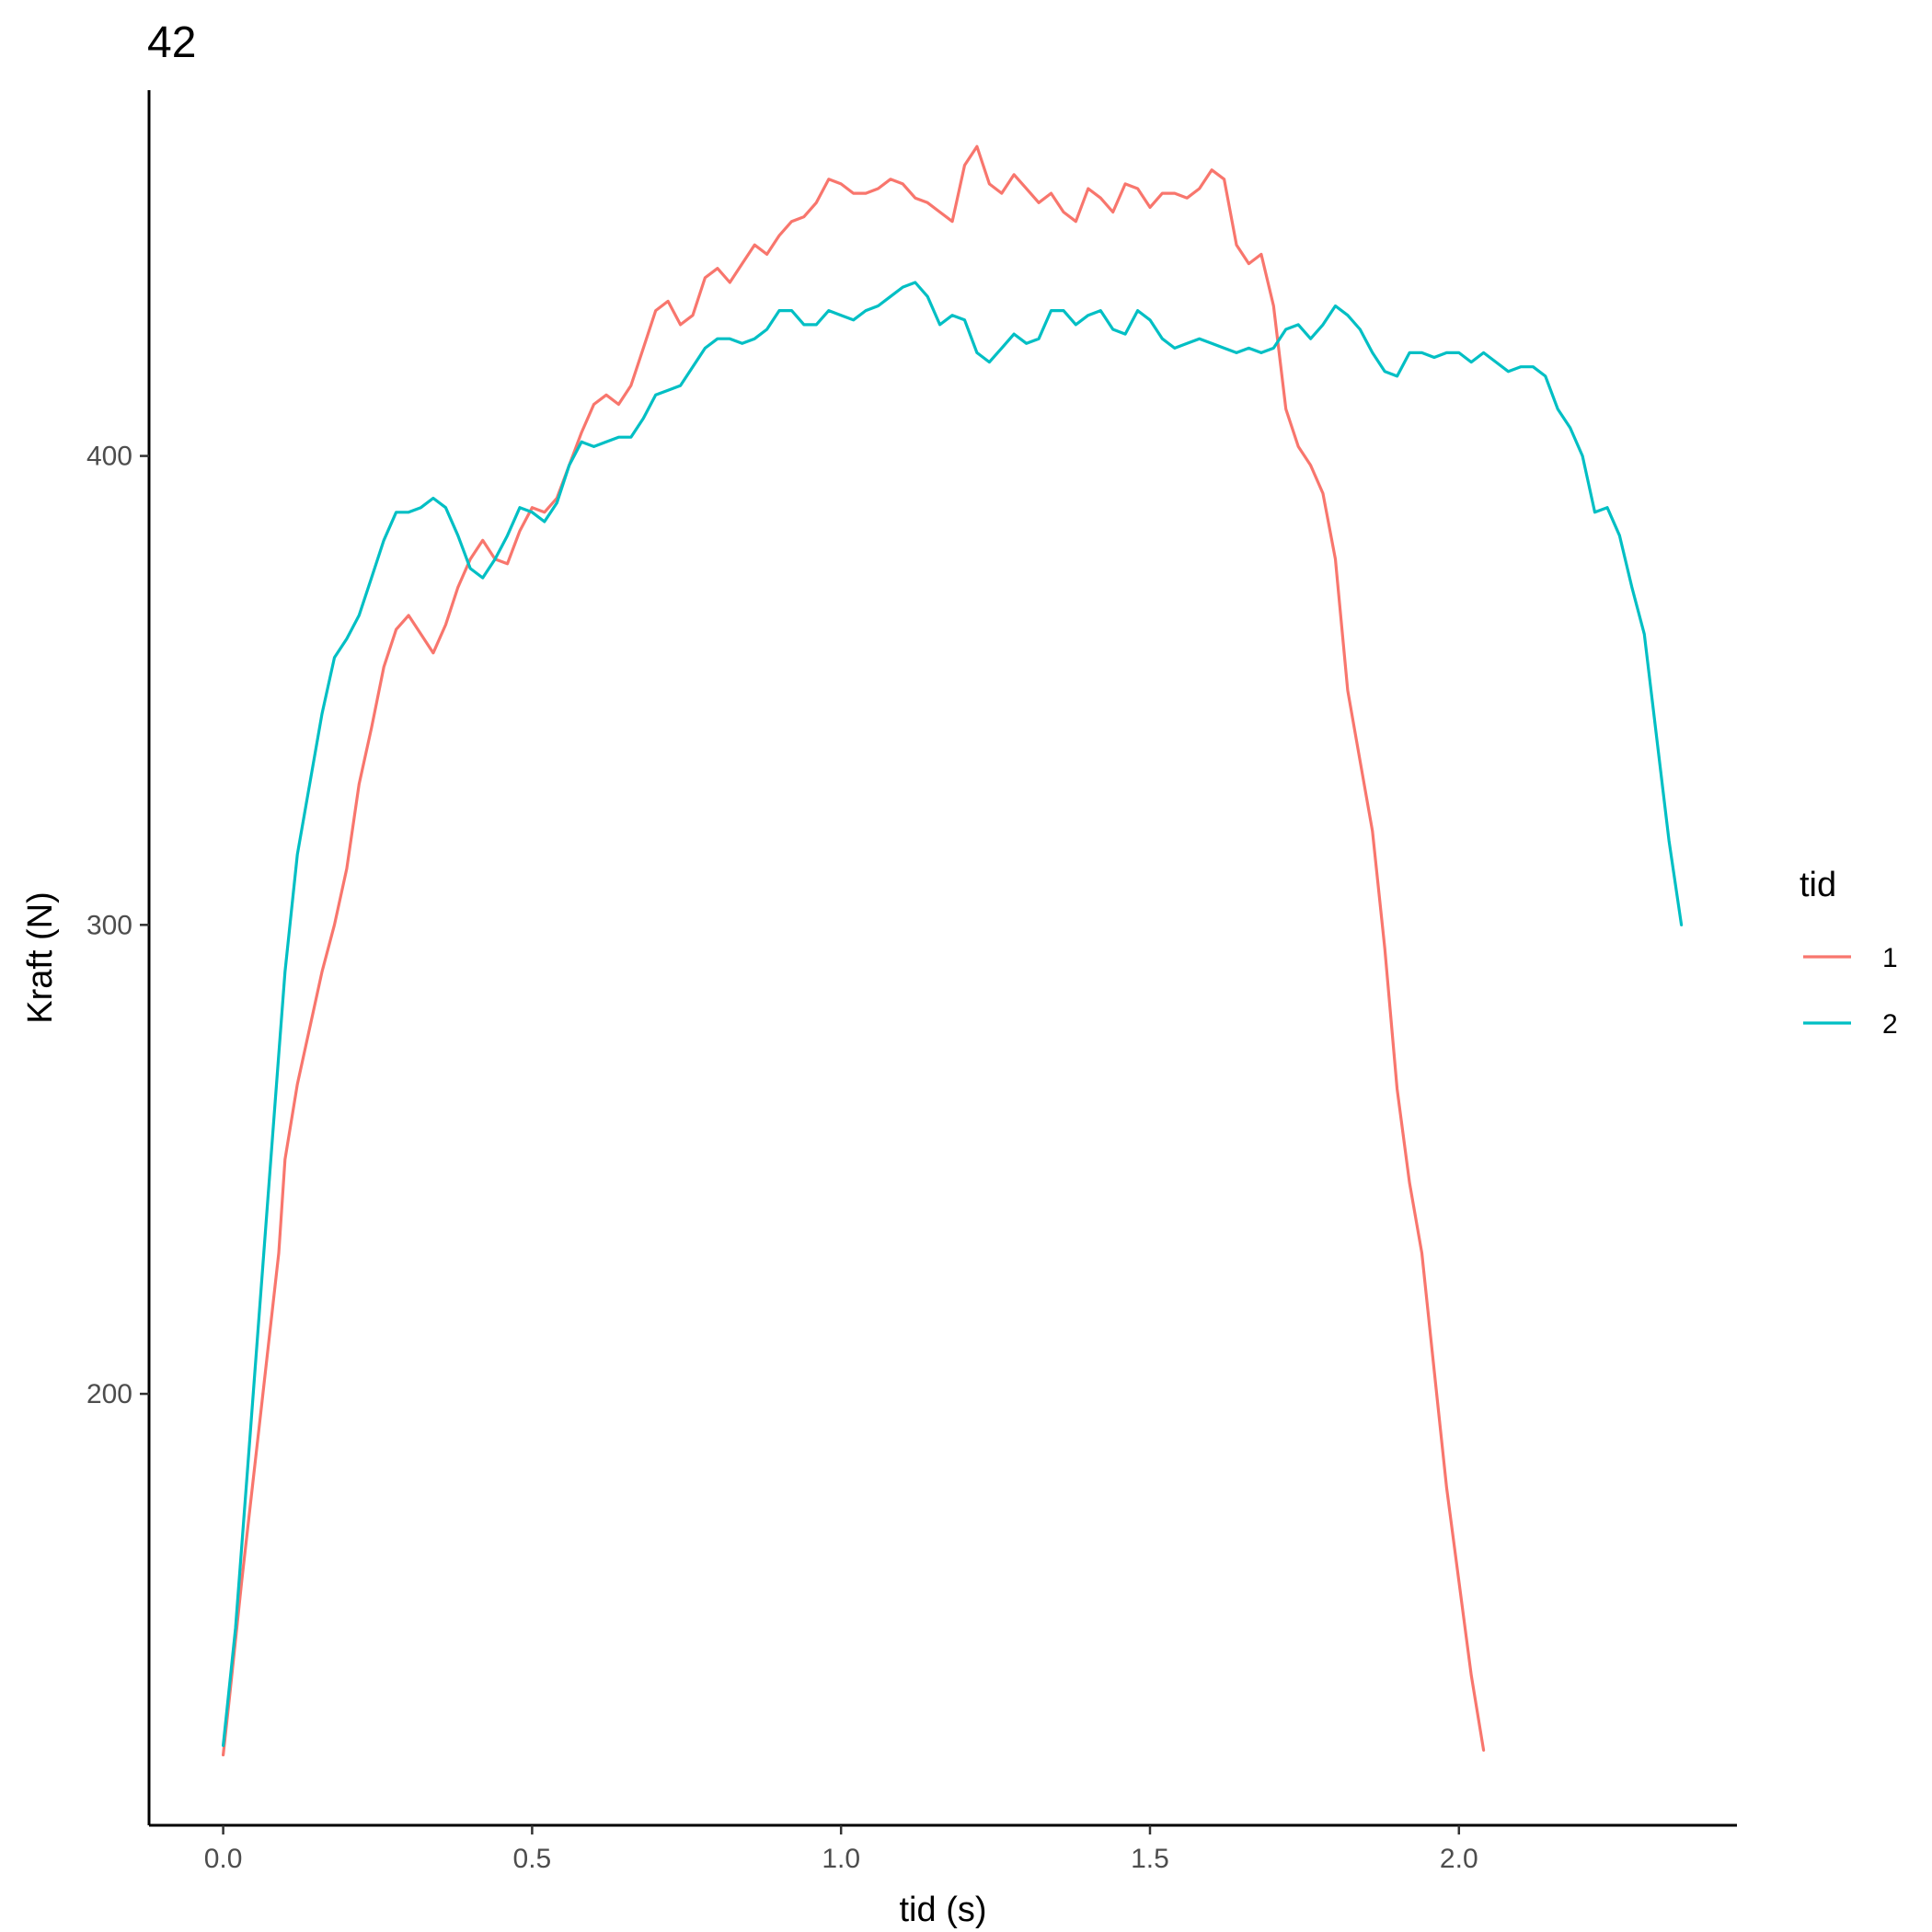  What do you see at coordinates (171, 42) in the screenshot?
I see `chart-title: 42` at bounding box center [171, 42].